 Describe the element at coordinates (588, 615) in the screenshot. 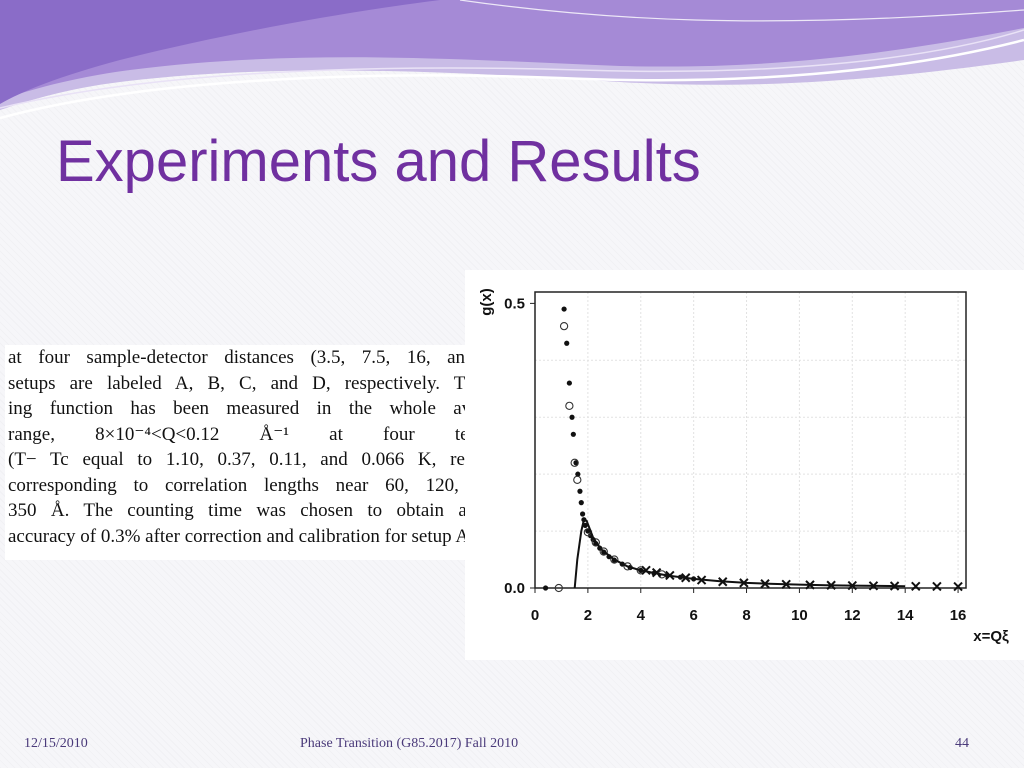

I see `x-tick-label: 2` at that location.